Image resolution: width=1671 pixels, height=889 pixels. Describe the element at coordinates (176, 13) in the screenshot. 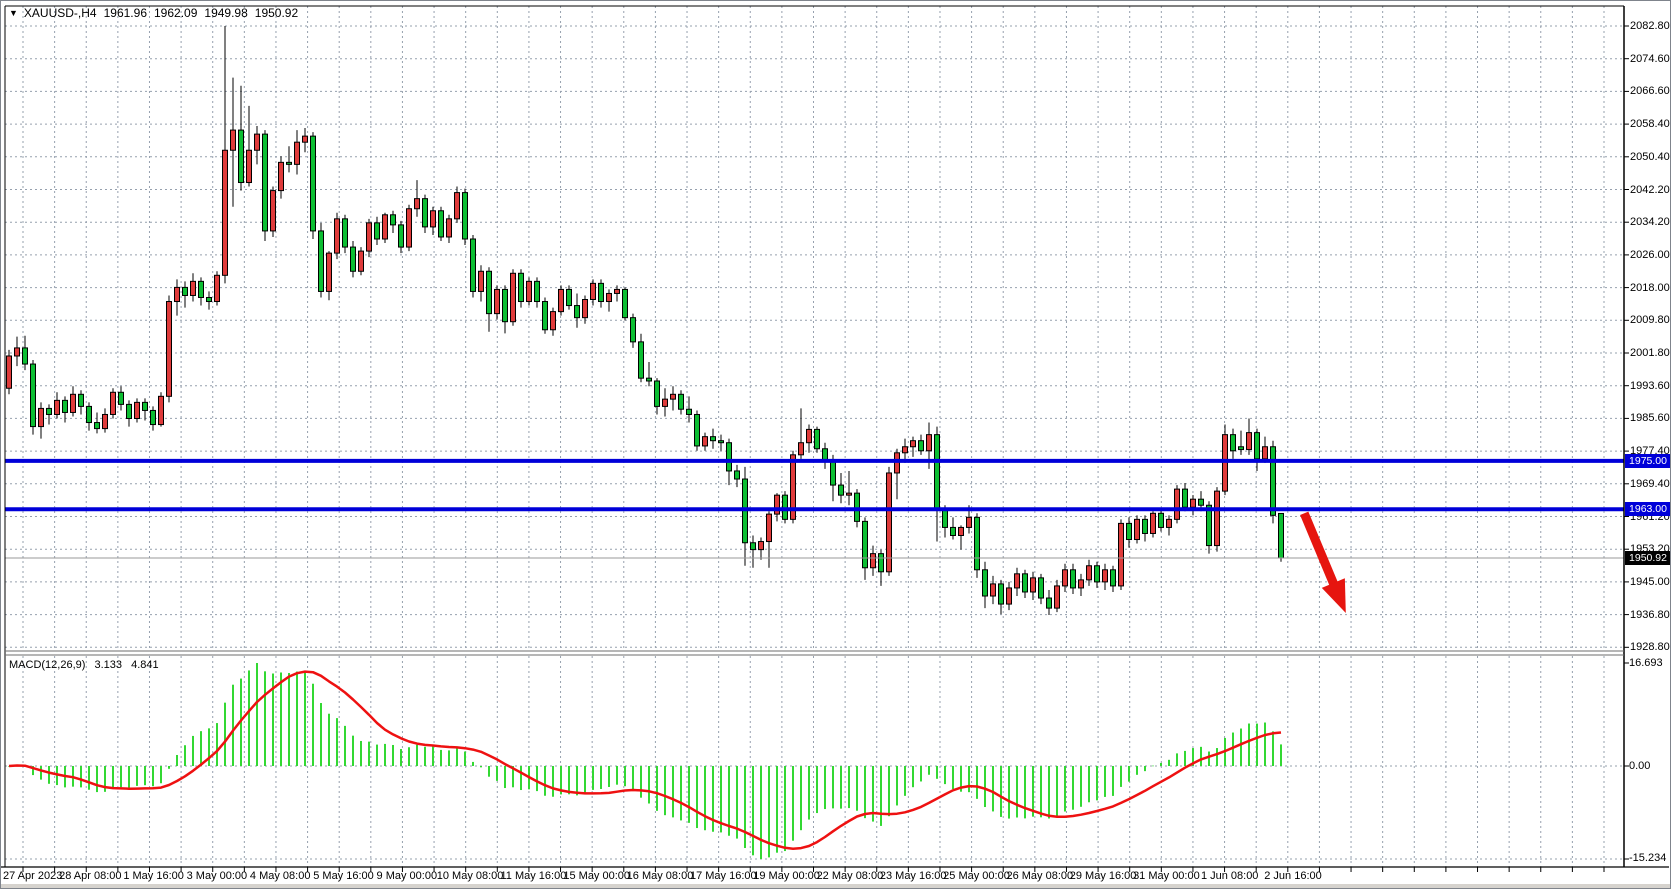

I see `title-high-value: 1962.09` at that location.